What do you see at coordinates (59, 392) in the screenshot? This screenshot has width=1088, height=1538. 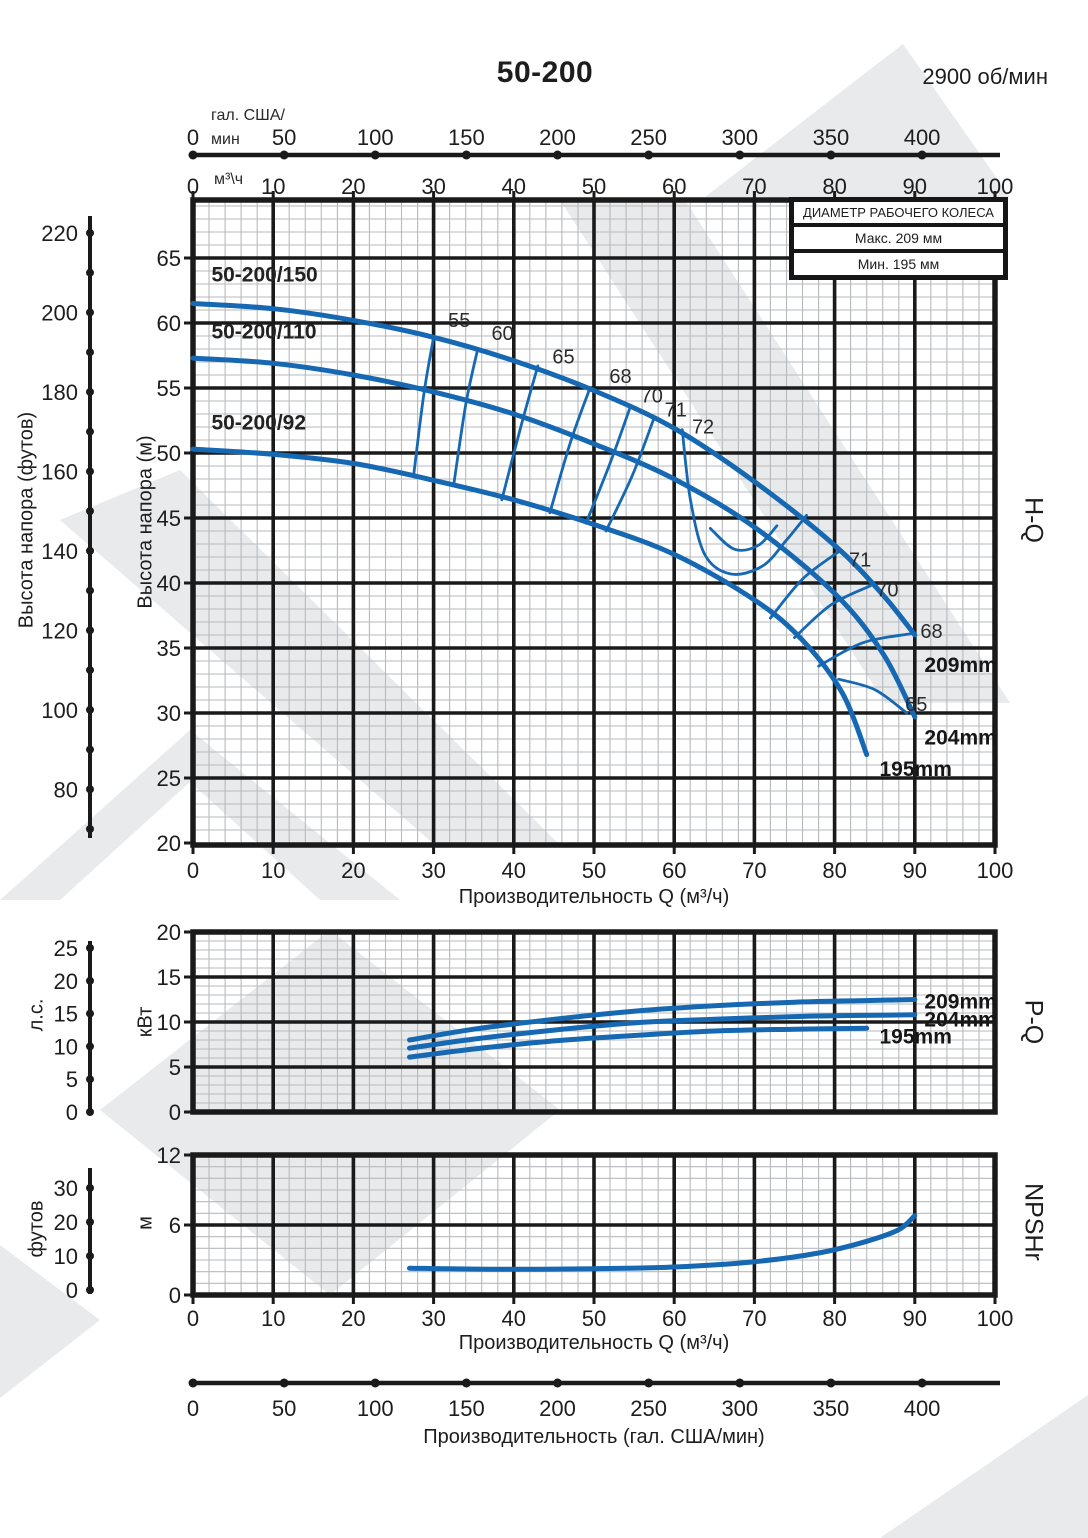 I see `hq-ft-tick-label: 180` at bounding box center [59, 392].